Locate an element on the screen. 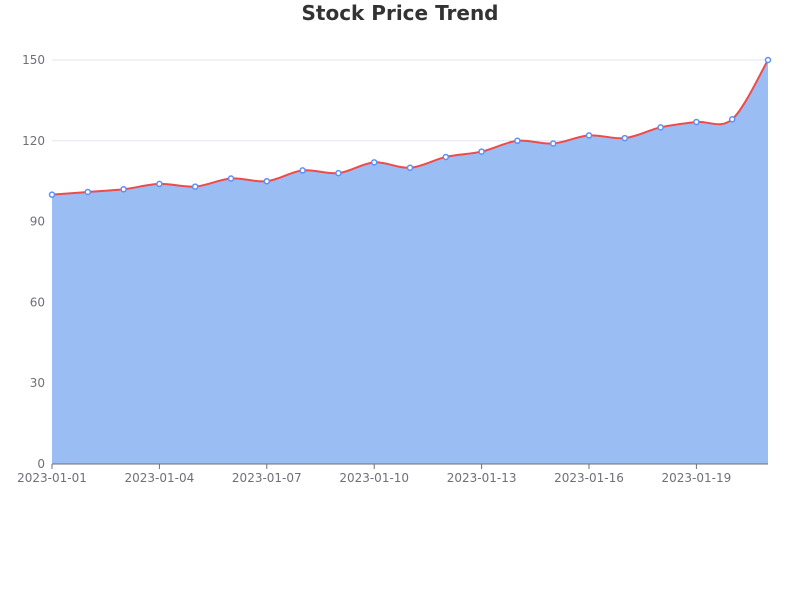  x-tick-label: 2023-01-07 is located at coordinates (267, 478).